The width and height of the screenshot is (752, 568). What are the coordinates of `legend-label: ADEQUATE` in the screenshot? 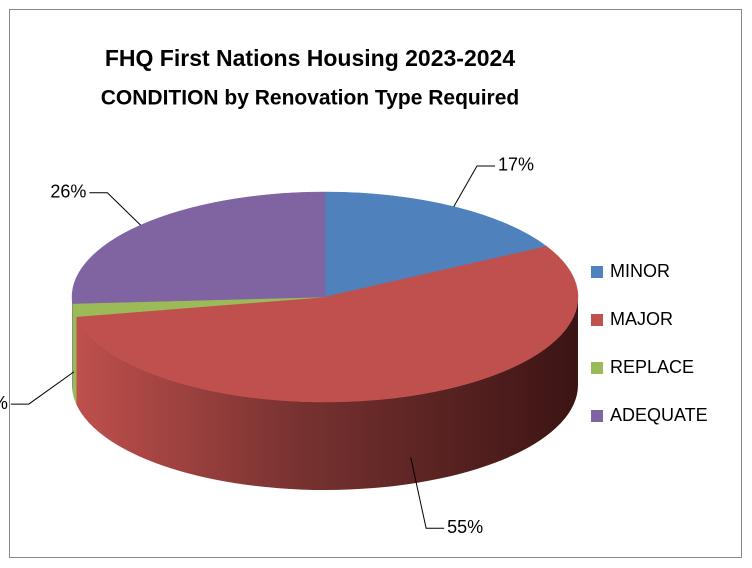 It's located at (659, 415).